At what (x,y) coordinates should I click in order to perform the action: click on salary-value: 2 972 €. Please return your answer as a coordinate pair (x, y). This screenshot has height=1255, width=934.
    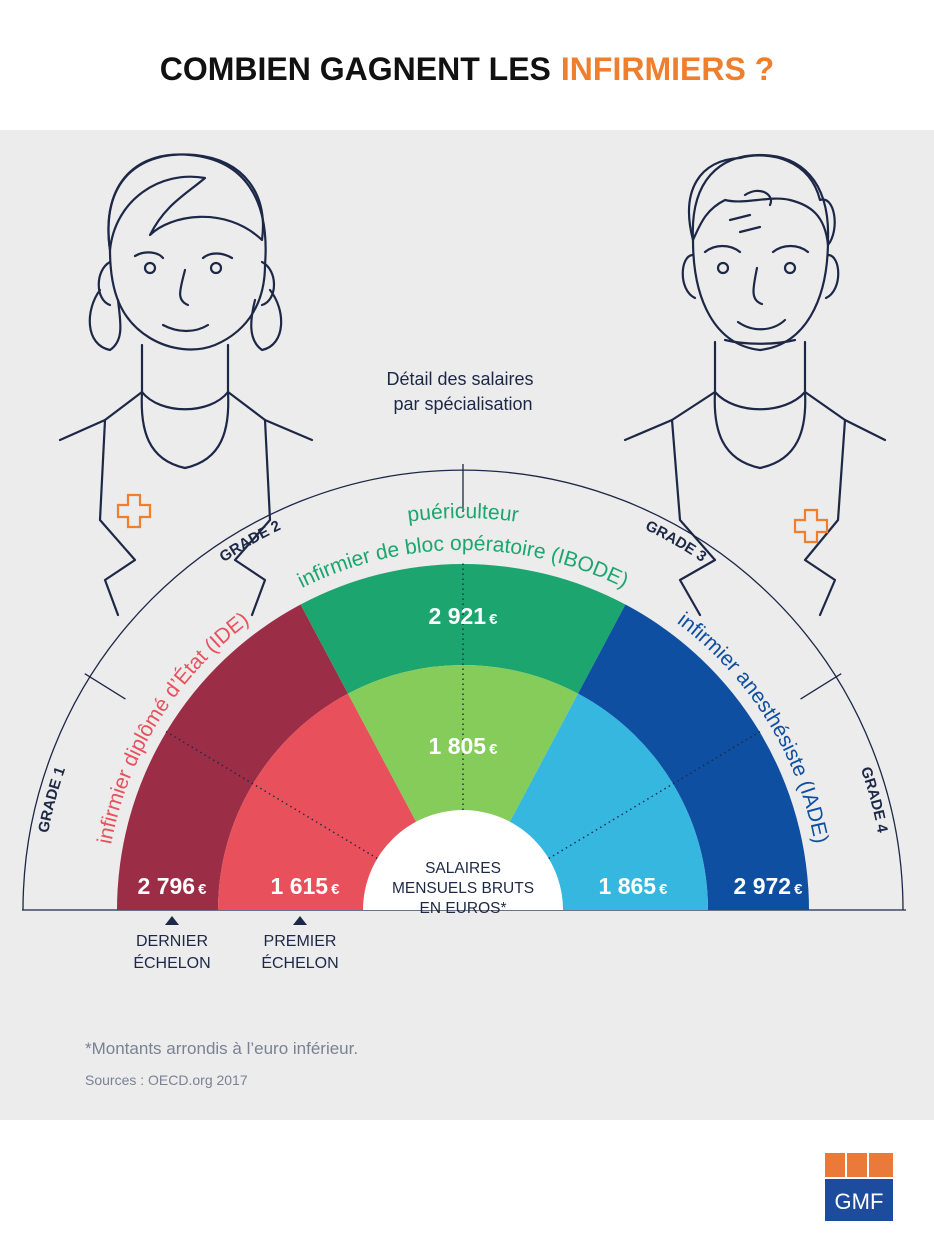
    Looking at the image, I should click on (769, 886).